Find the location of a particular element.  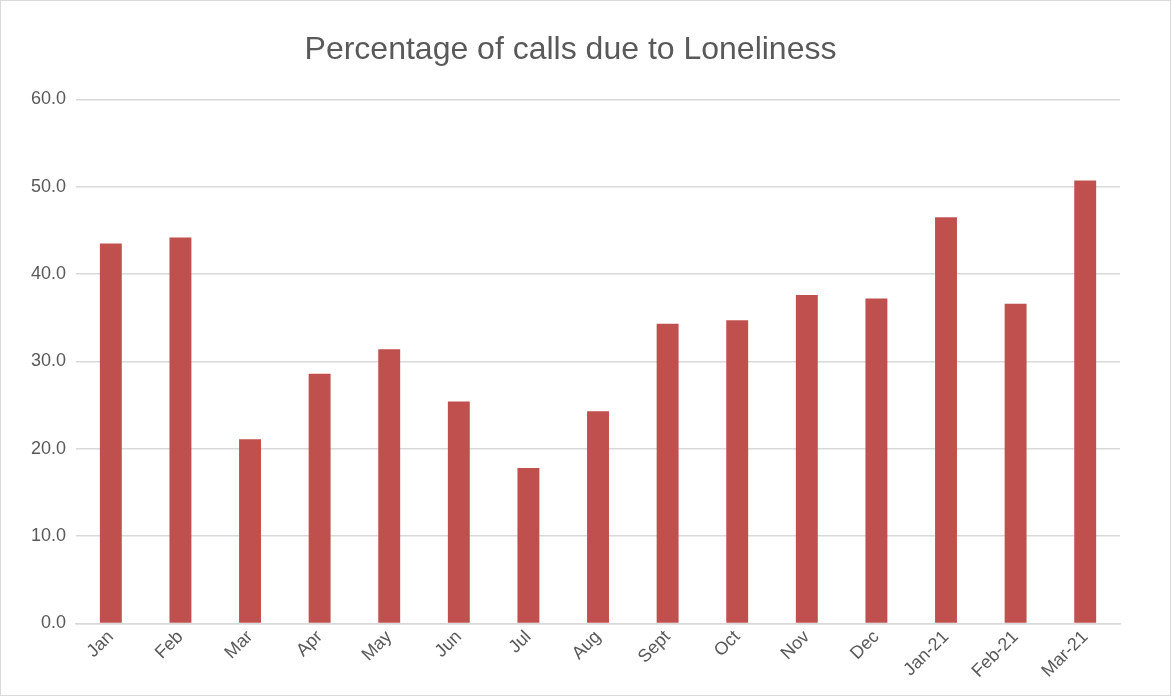

x-tick-label: May is located at coordinates (376, 645).